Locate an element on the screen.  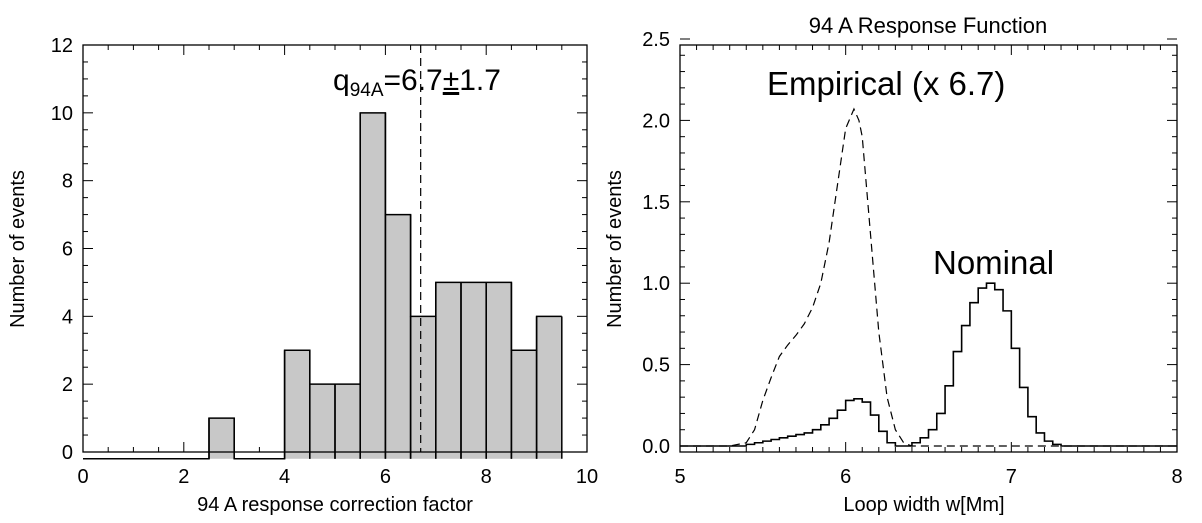
histogram-y-tick-label: 6 is located at coordinates (67, 250).